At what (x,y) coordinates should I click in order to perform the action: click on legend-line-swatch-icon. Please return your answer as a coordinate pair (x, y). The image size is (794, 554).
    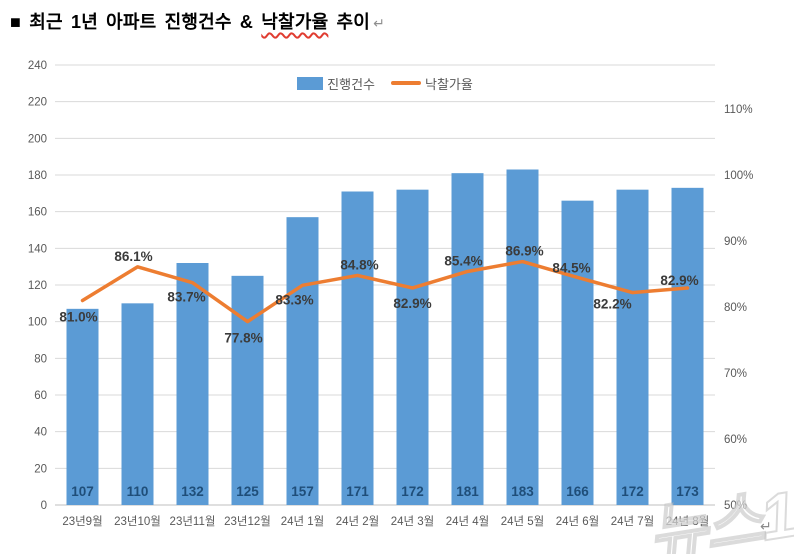
    Looking at the image, I should click on (406, 83).